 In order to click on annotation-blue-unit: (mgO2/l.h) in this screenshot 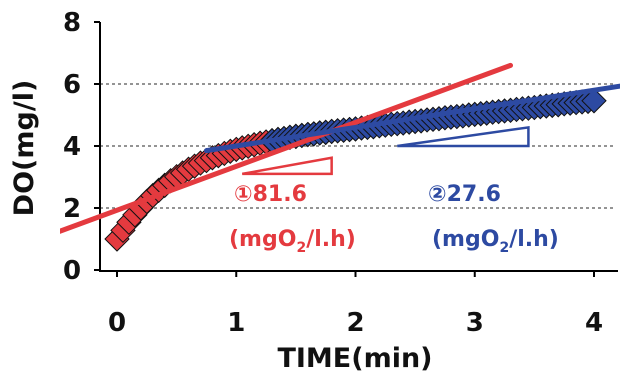, I will do `click(495, 241)`.